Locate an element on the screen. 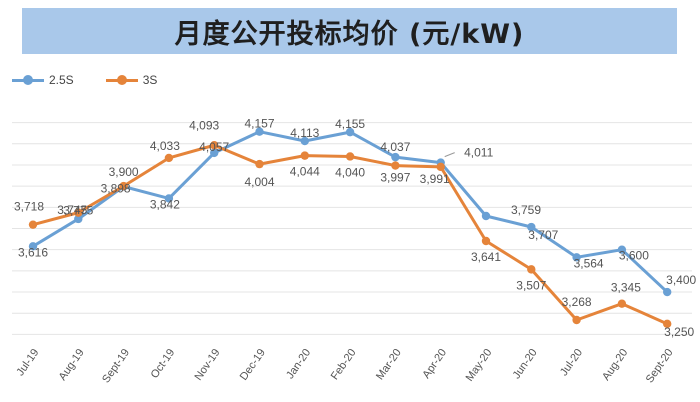 Image resolution: width=700 pixels, height=402 pixels. data-label: 3,641 is located at coordinates (486, 257).